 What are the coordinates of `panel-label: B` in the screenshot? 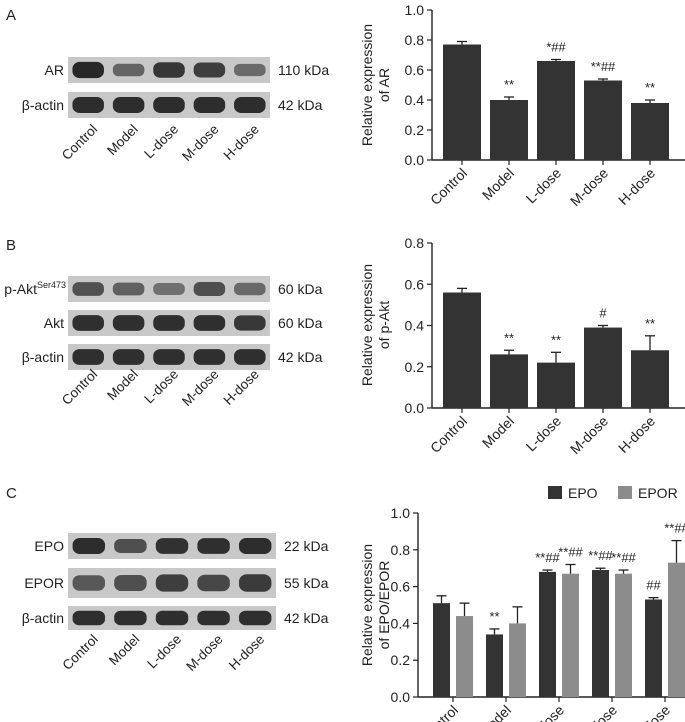 It's located at (11, 245).